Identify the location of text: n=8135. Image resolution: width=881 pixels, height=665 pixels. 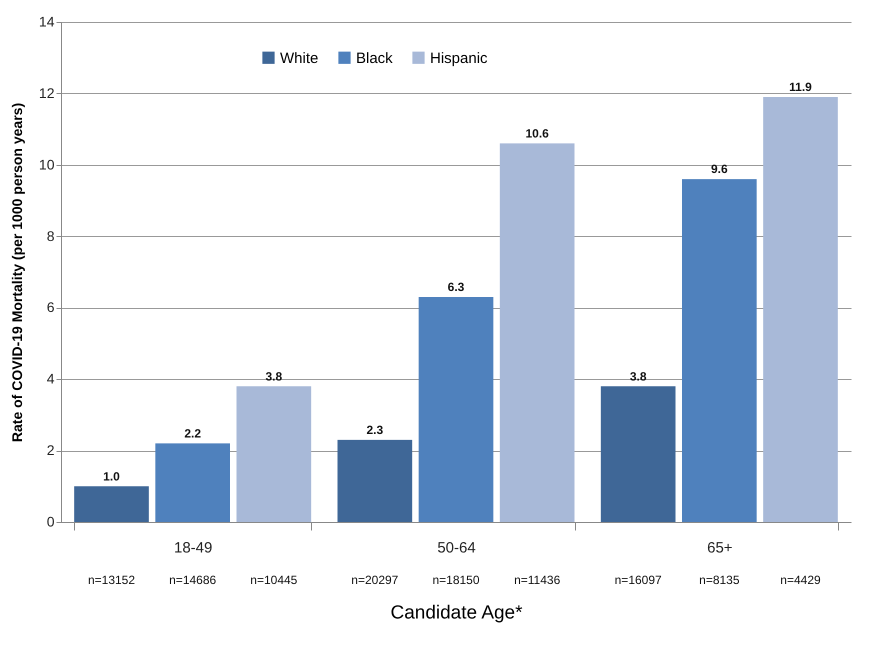
(719, 580).